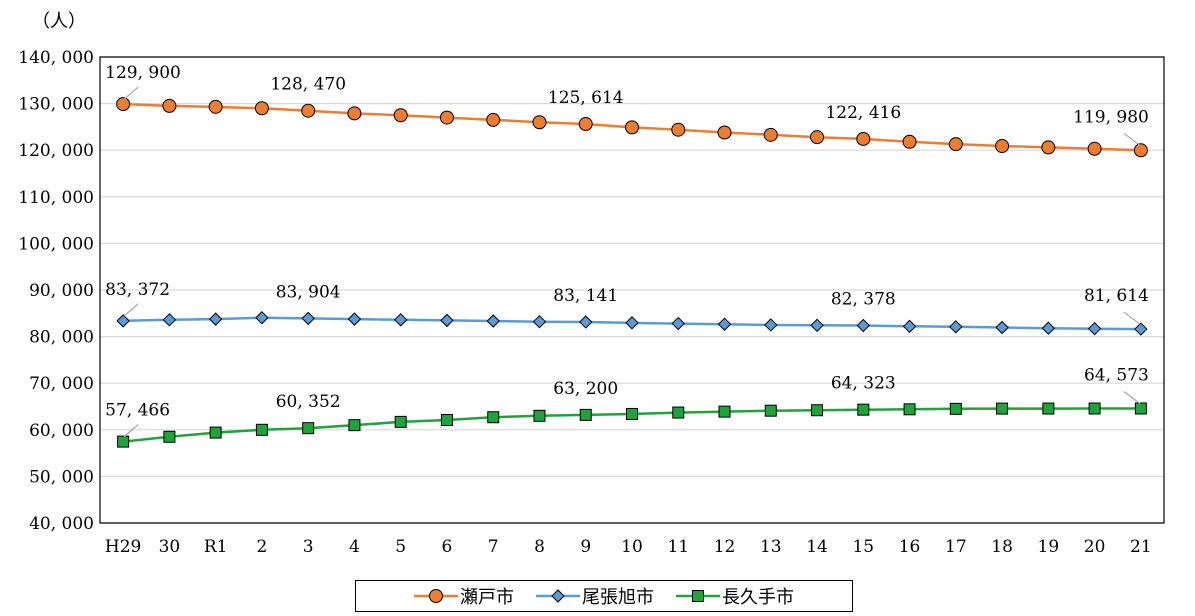  I want to click on y-tick-label: 60, 000, so click(61, 431).